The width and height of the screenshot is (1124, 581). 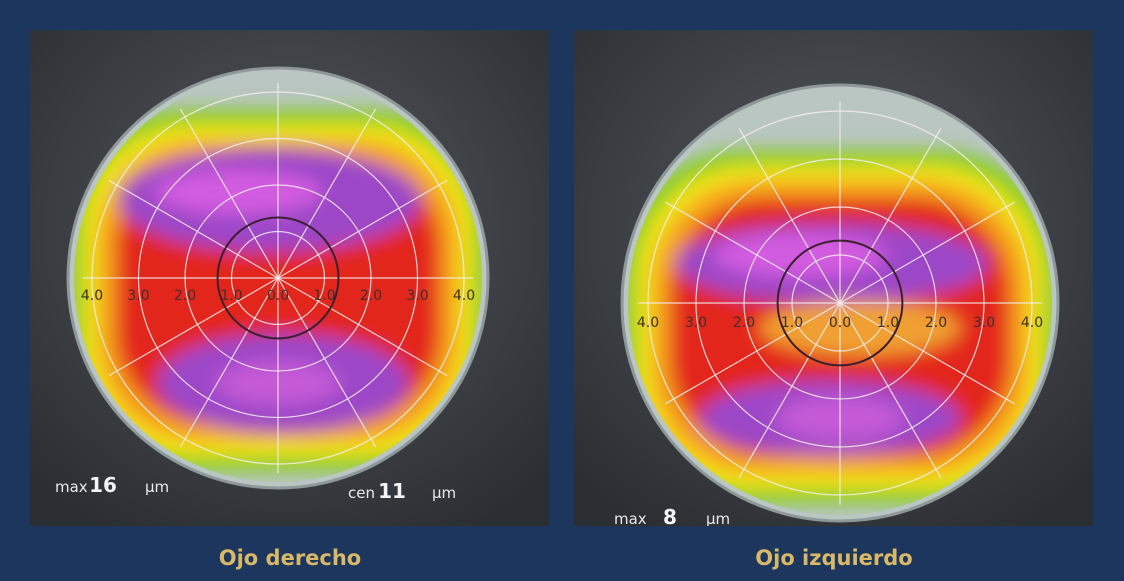 What do you see at coordinates (103, 485) in the screenshot?
I see `readout-value: 16` at bounding box center [103, 485].